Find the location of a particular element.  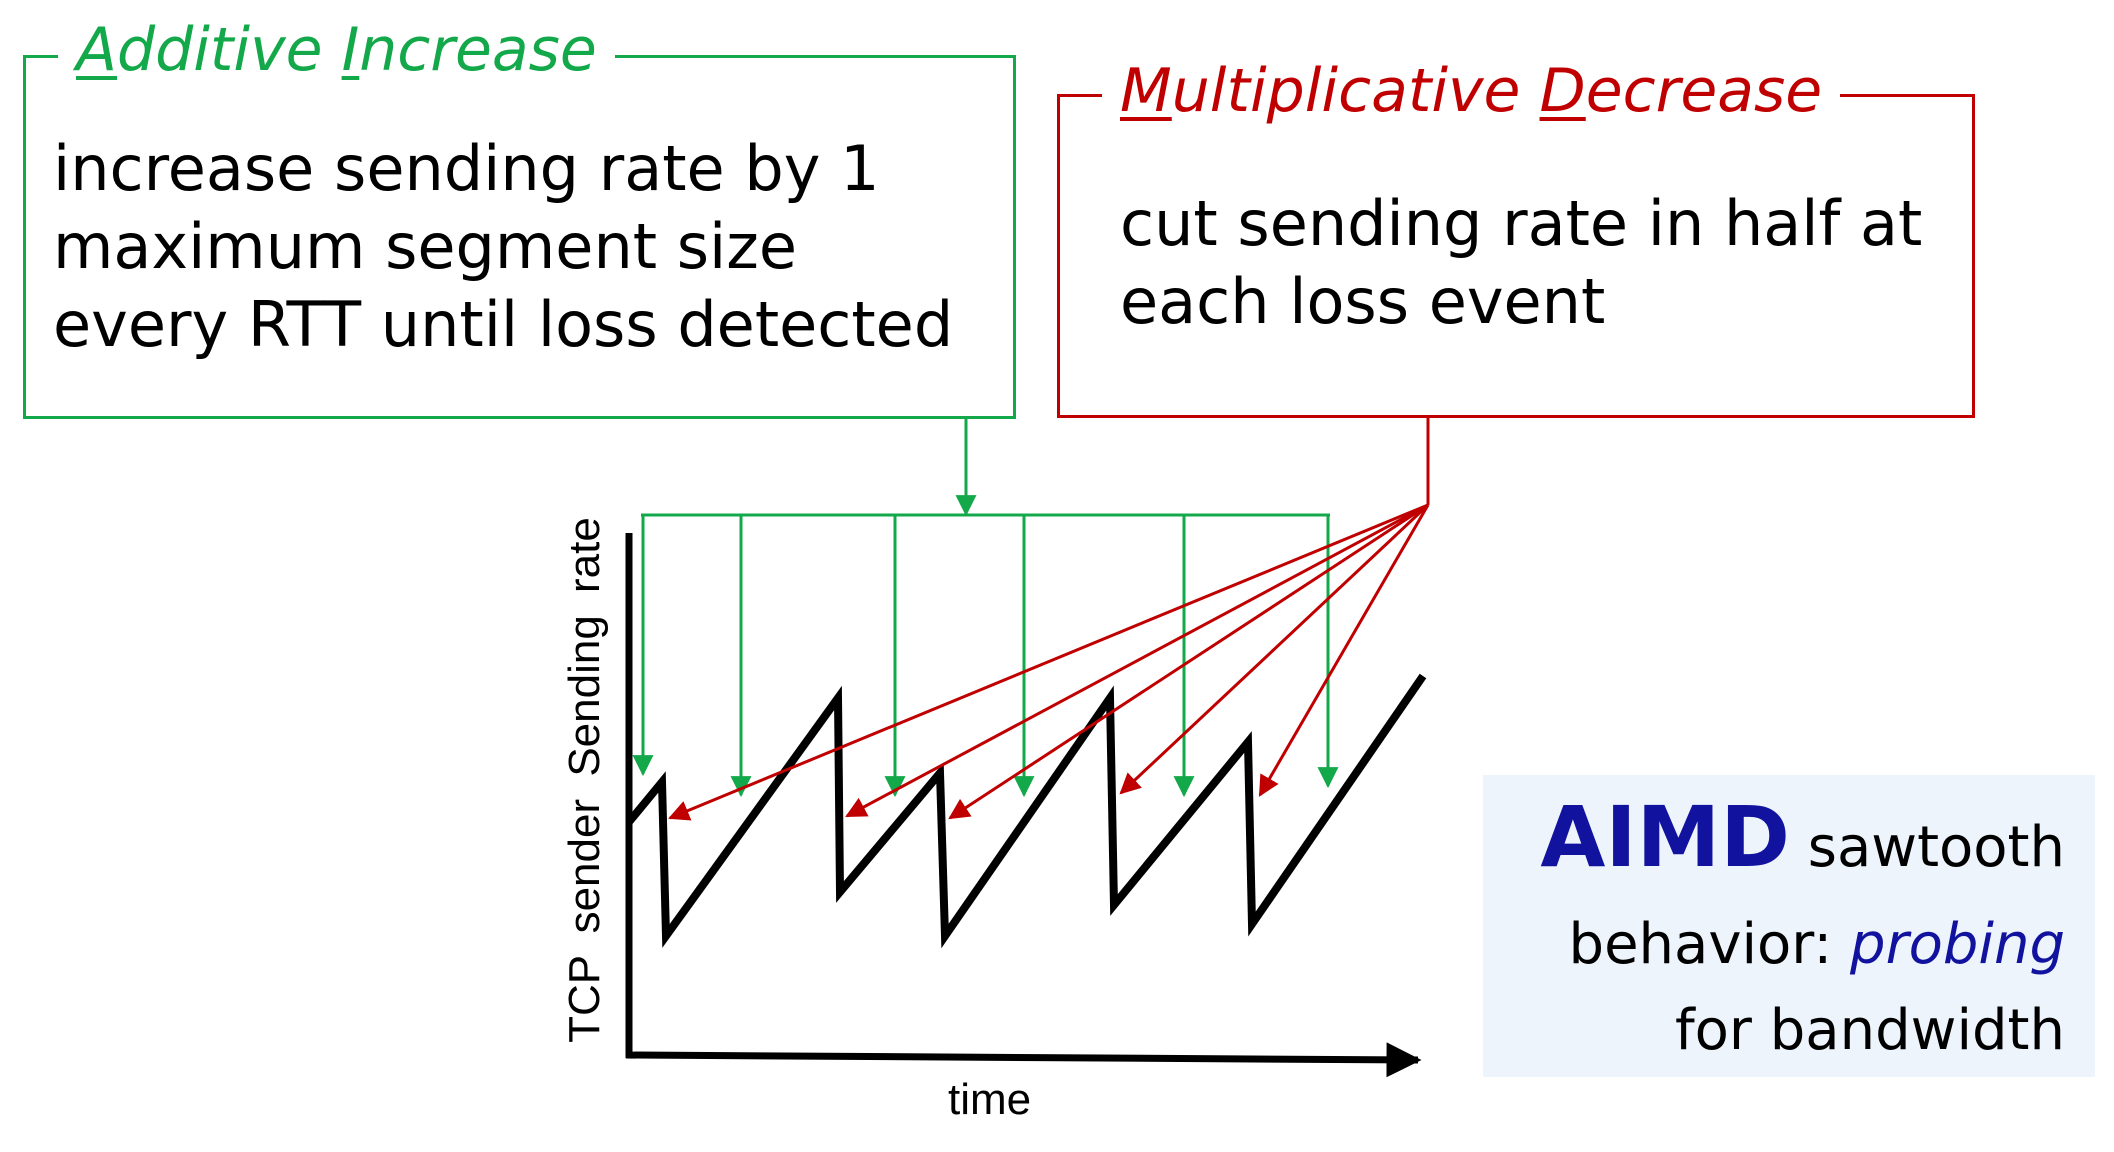

y-axis-label: TCP sender Sending rate is located at coordinates (584, 780).